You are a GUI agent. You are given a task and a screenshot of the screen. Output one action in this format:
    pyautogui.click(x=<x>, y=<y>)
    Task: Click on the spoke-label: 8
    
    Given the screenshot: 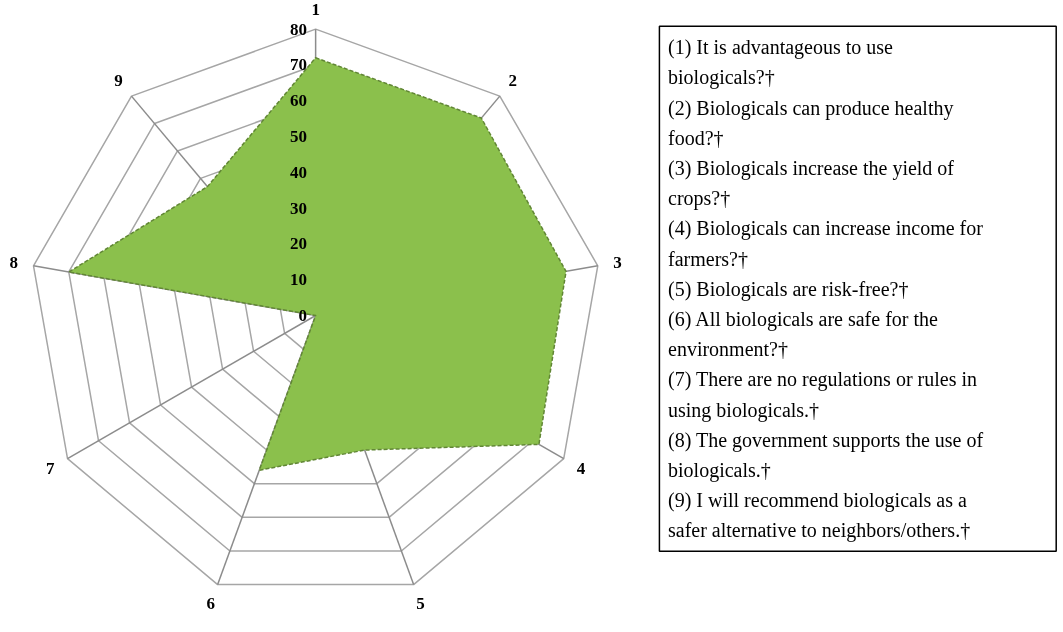 What is the action you would take?
    pyautogui.click(x=13, y=262)
    